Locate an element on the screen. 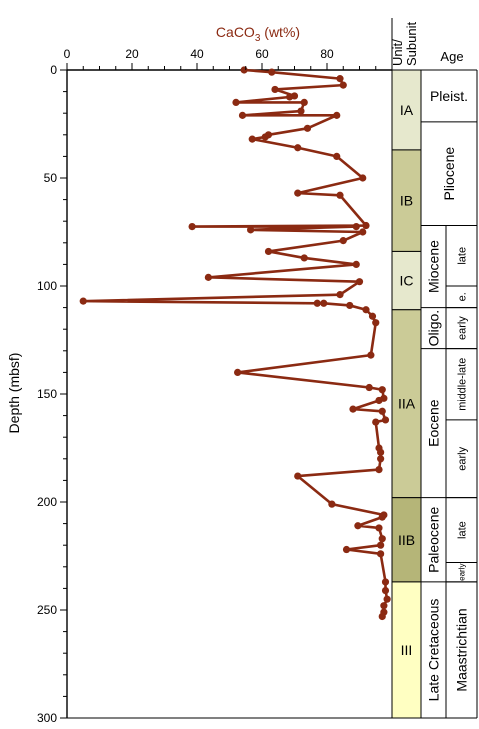 This screenshot has width=479, height=729. epoch-label: Miocene is located at coordinates (434, 266).